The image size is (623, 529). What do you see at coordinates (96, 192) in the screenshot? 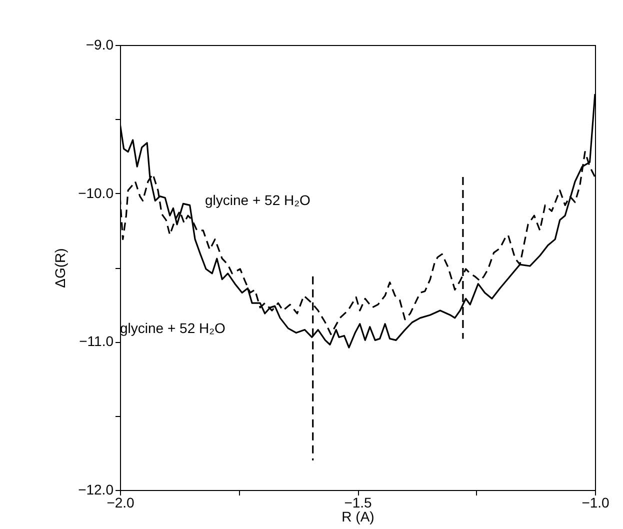
I see `y-tick-label: −10.0` at bounding box center [96, 192].